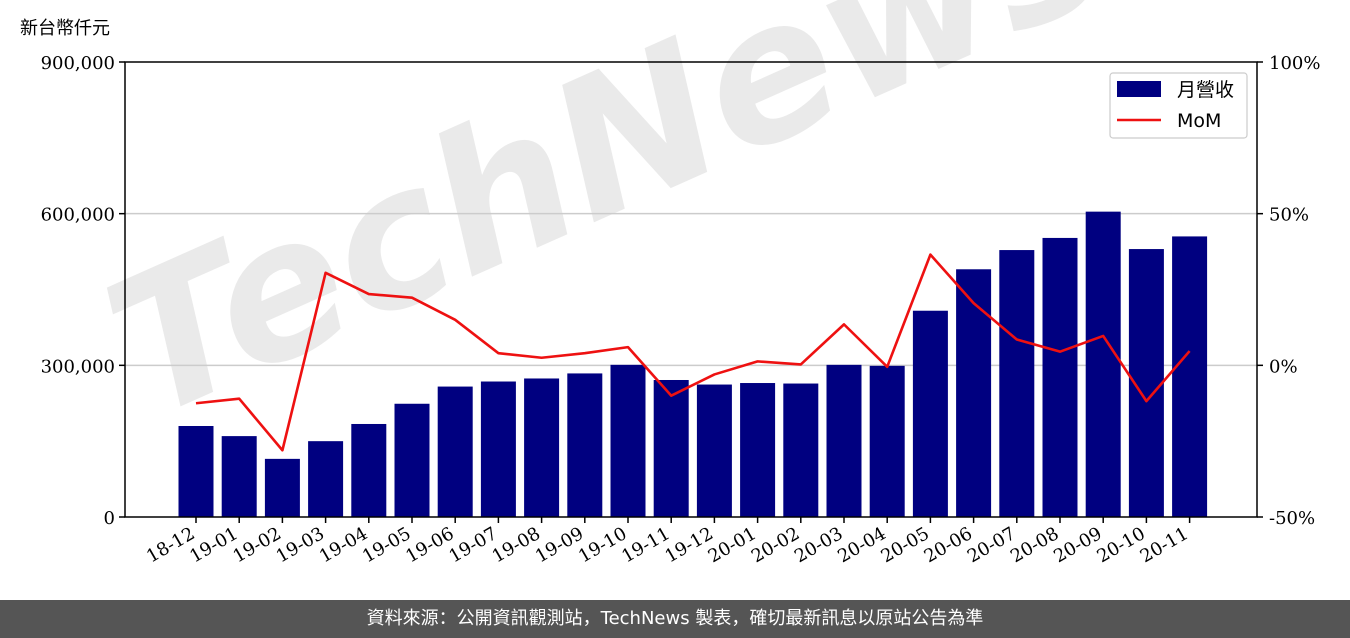  Describe the element at coordinates (1294, 63) in the screenshot. I see `right-tick-label: 100%` at that location.